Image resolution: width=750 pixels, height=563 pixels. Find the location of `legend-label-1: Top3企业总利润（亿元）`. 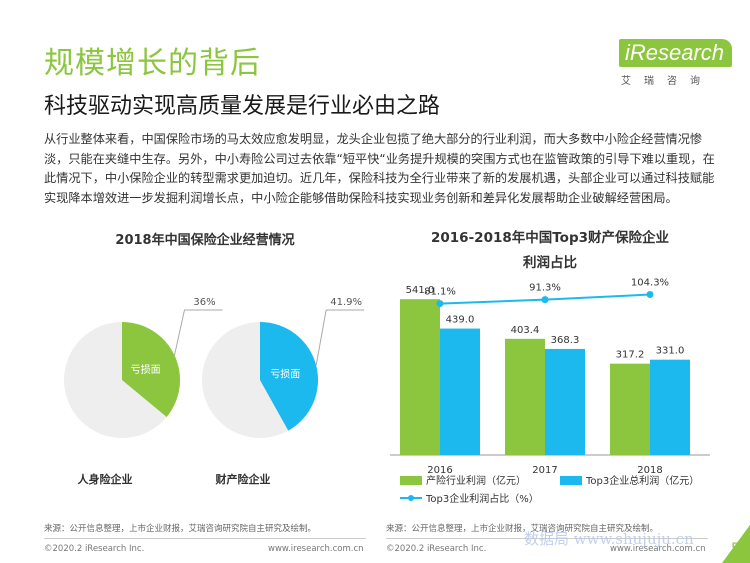

legend-label-1: Top3企业总利润（亿元） is located at coordinates (642, 480).